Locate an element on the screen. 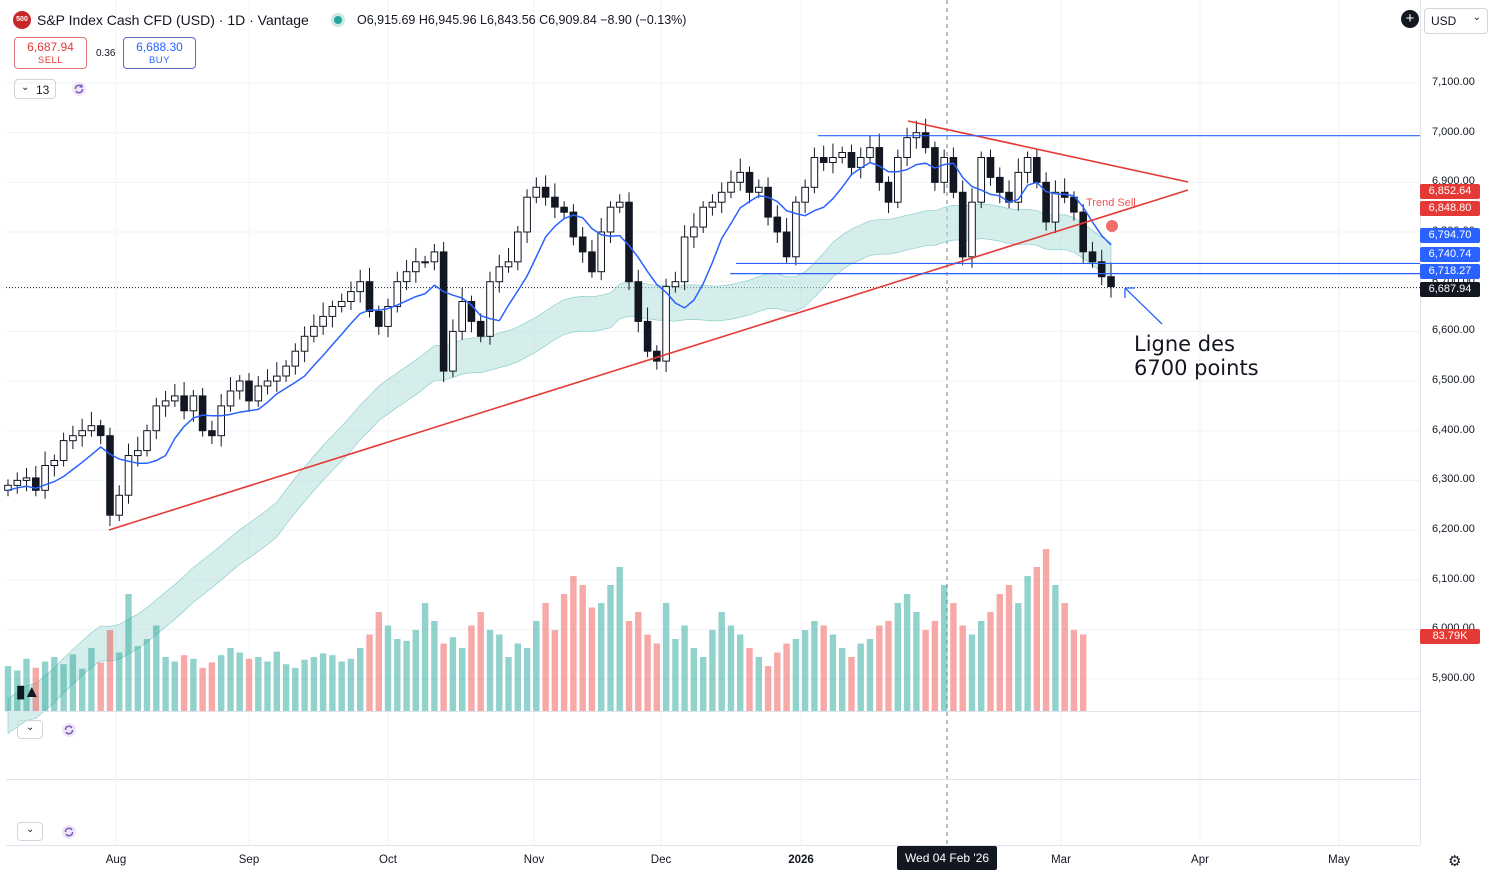 The image size is (1492, 879). price-tick-label: 7,100.00 is located at coordinates (1453, 82).